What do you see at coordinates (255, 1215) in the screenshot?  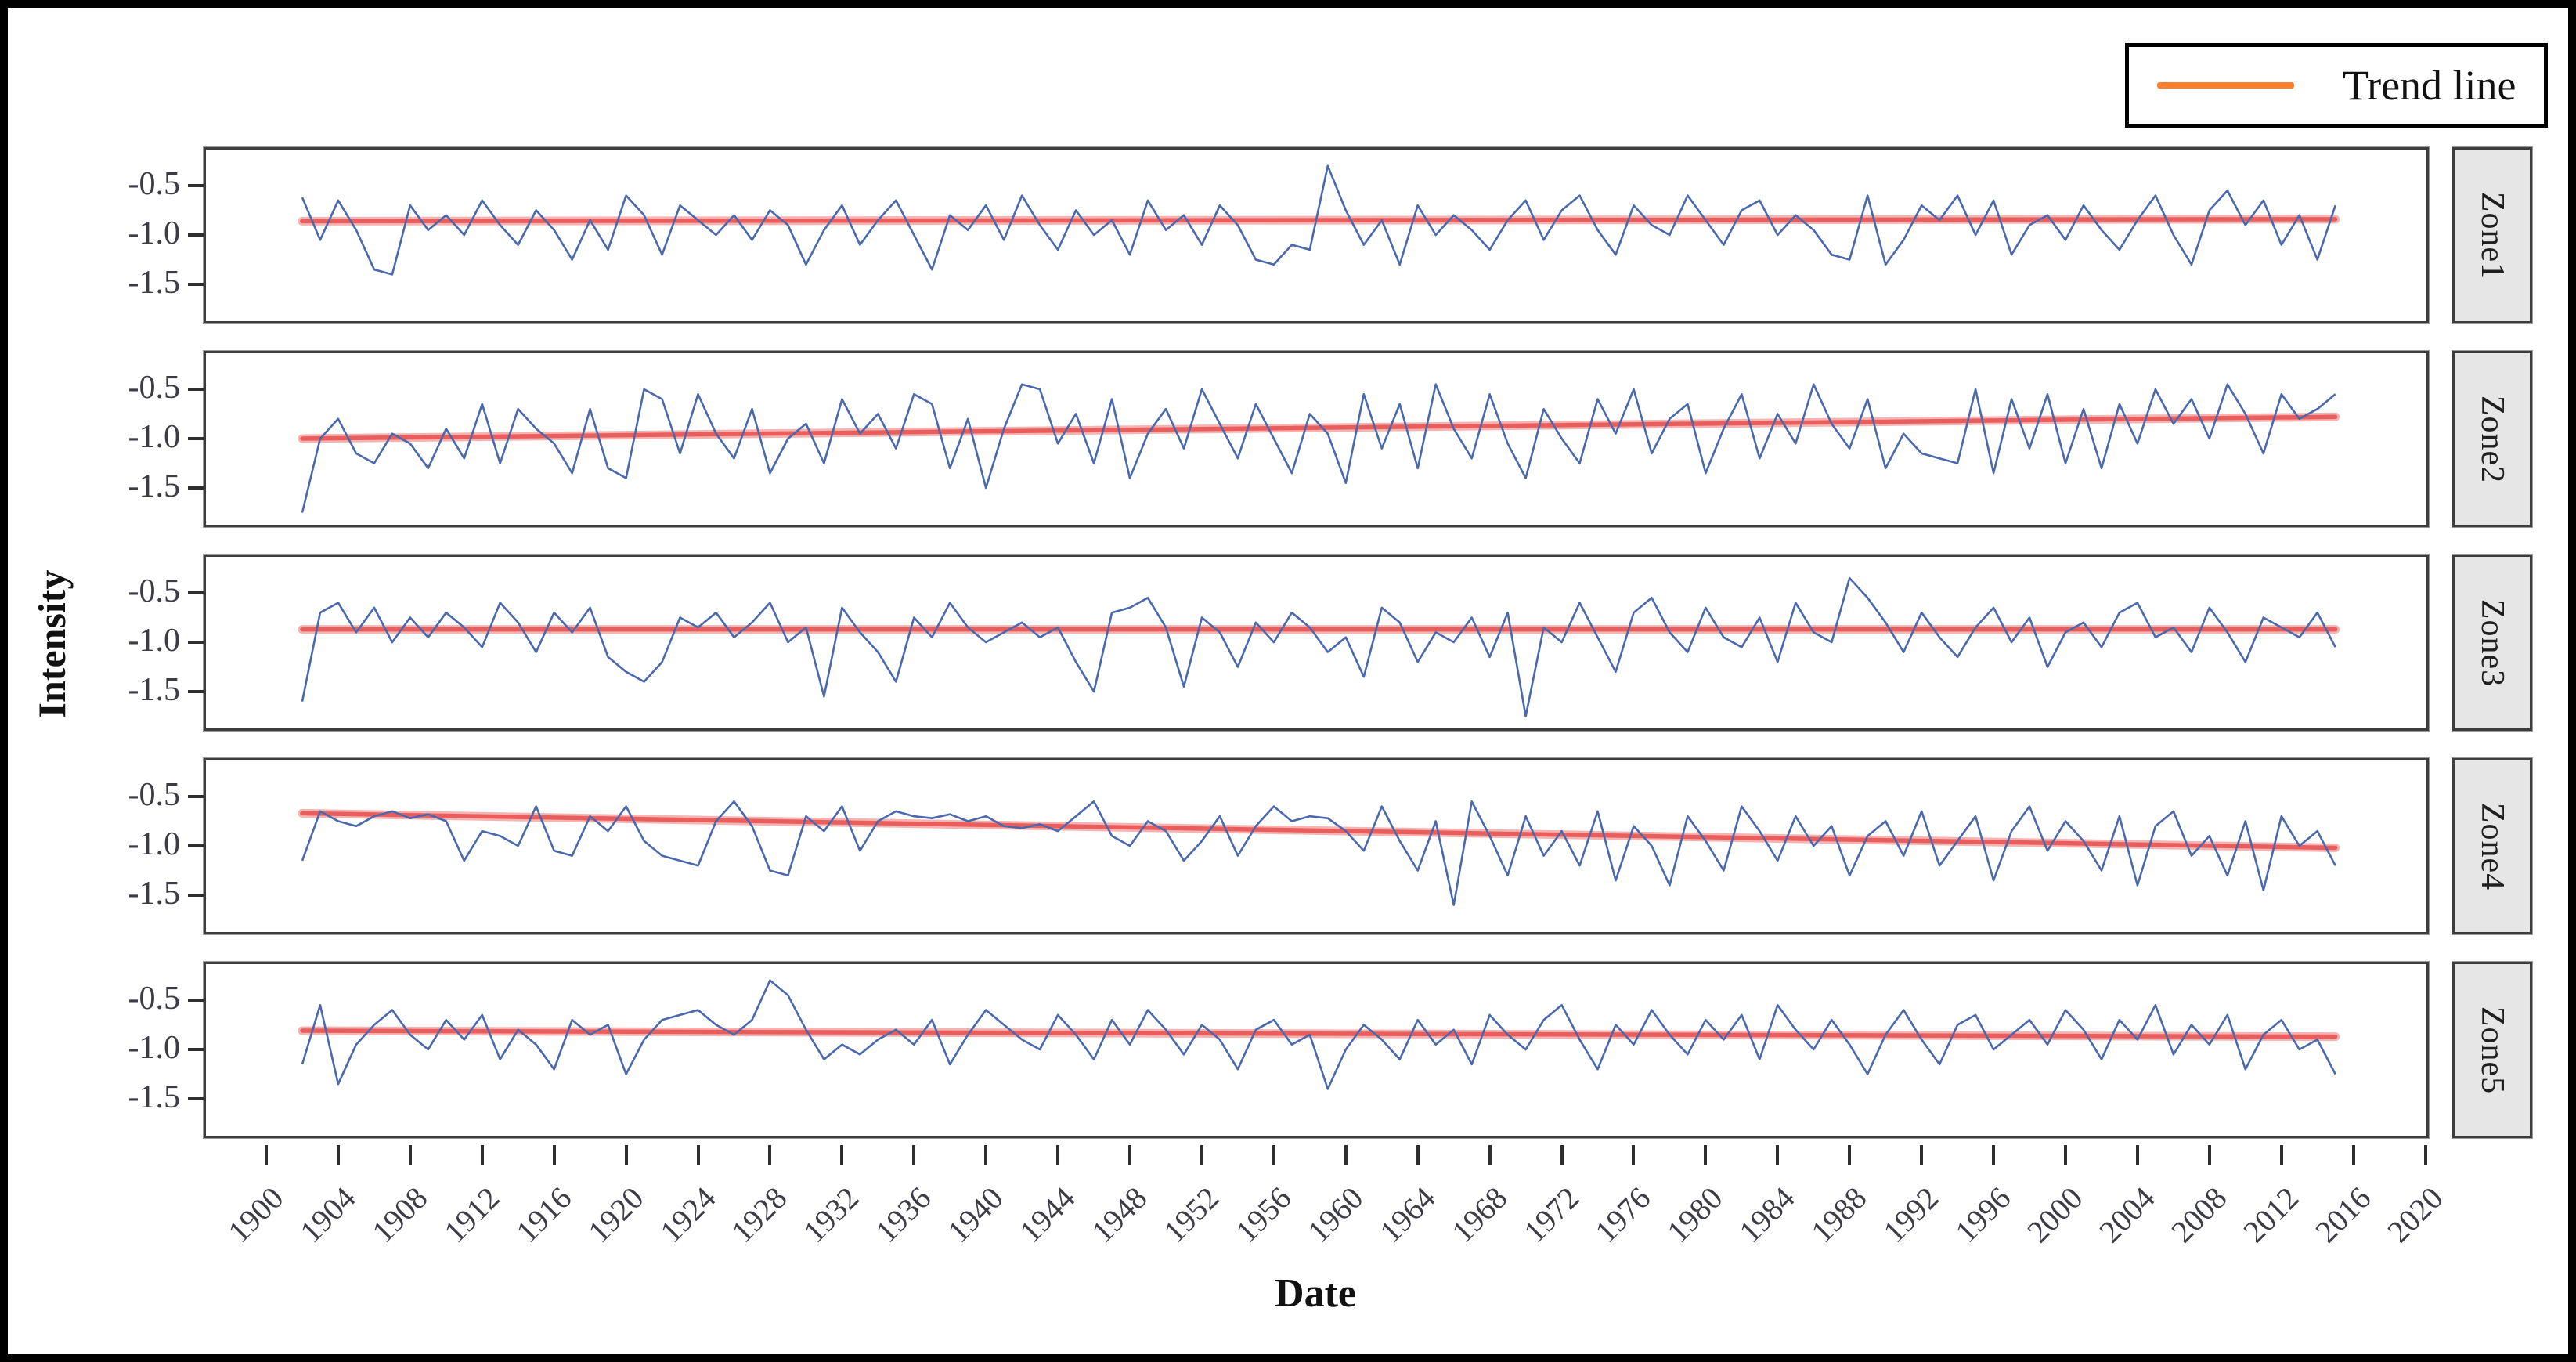 I see `x-tick-label: 1900` at bounding box center [255, 1215].